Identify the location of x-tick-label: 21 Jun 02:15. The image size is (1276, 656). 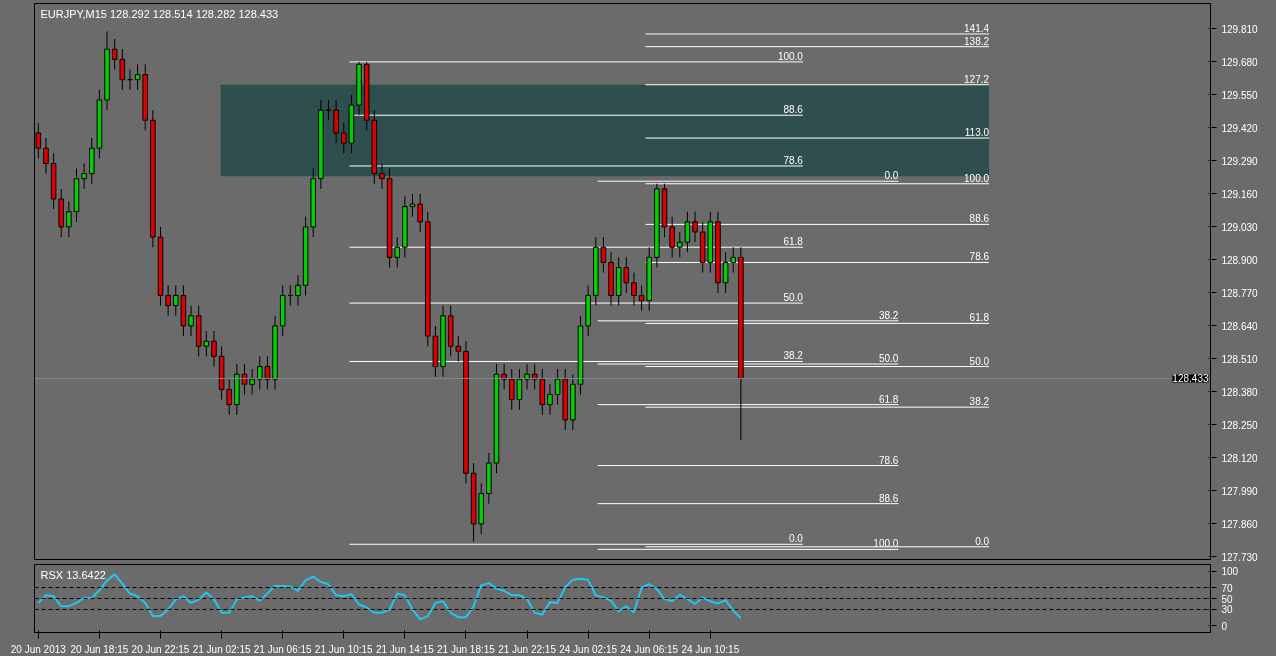
(221, 649).